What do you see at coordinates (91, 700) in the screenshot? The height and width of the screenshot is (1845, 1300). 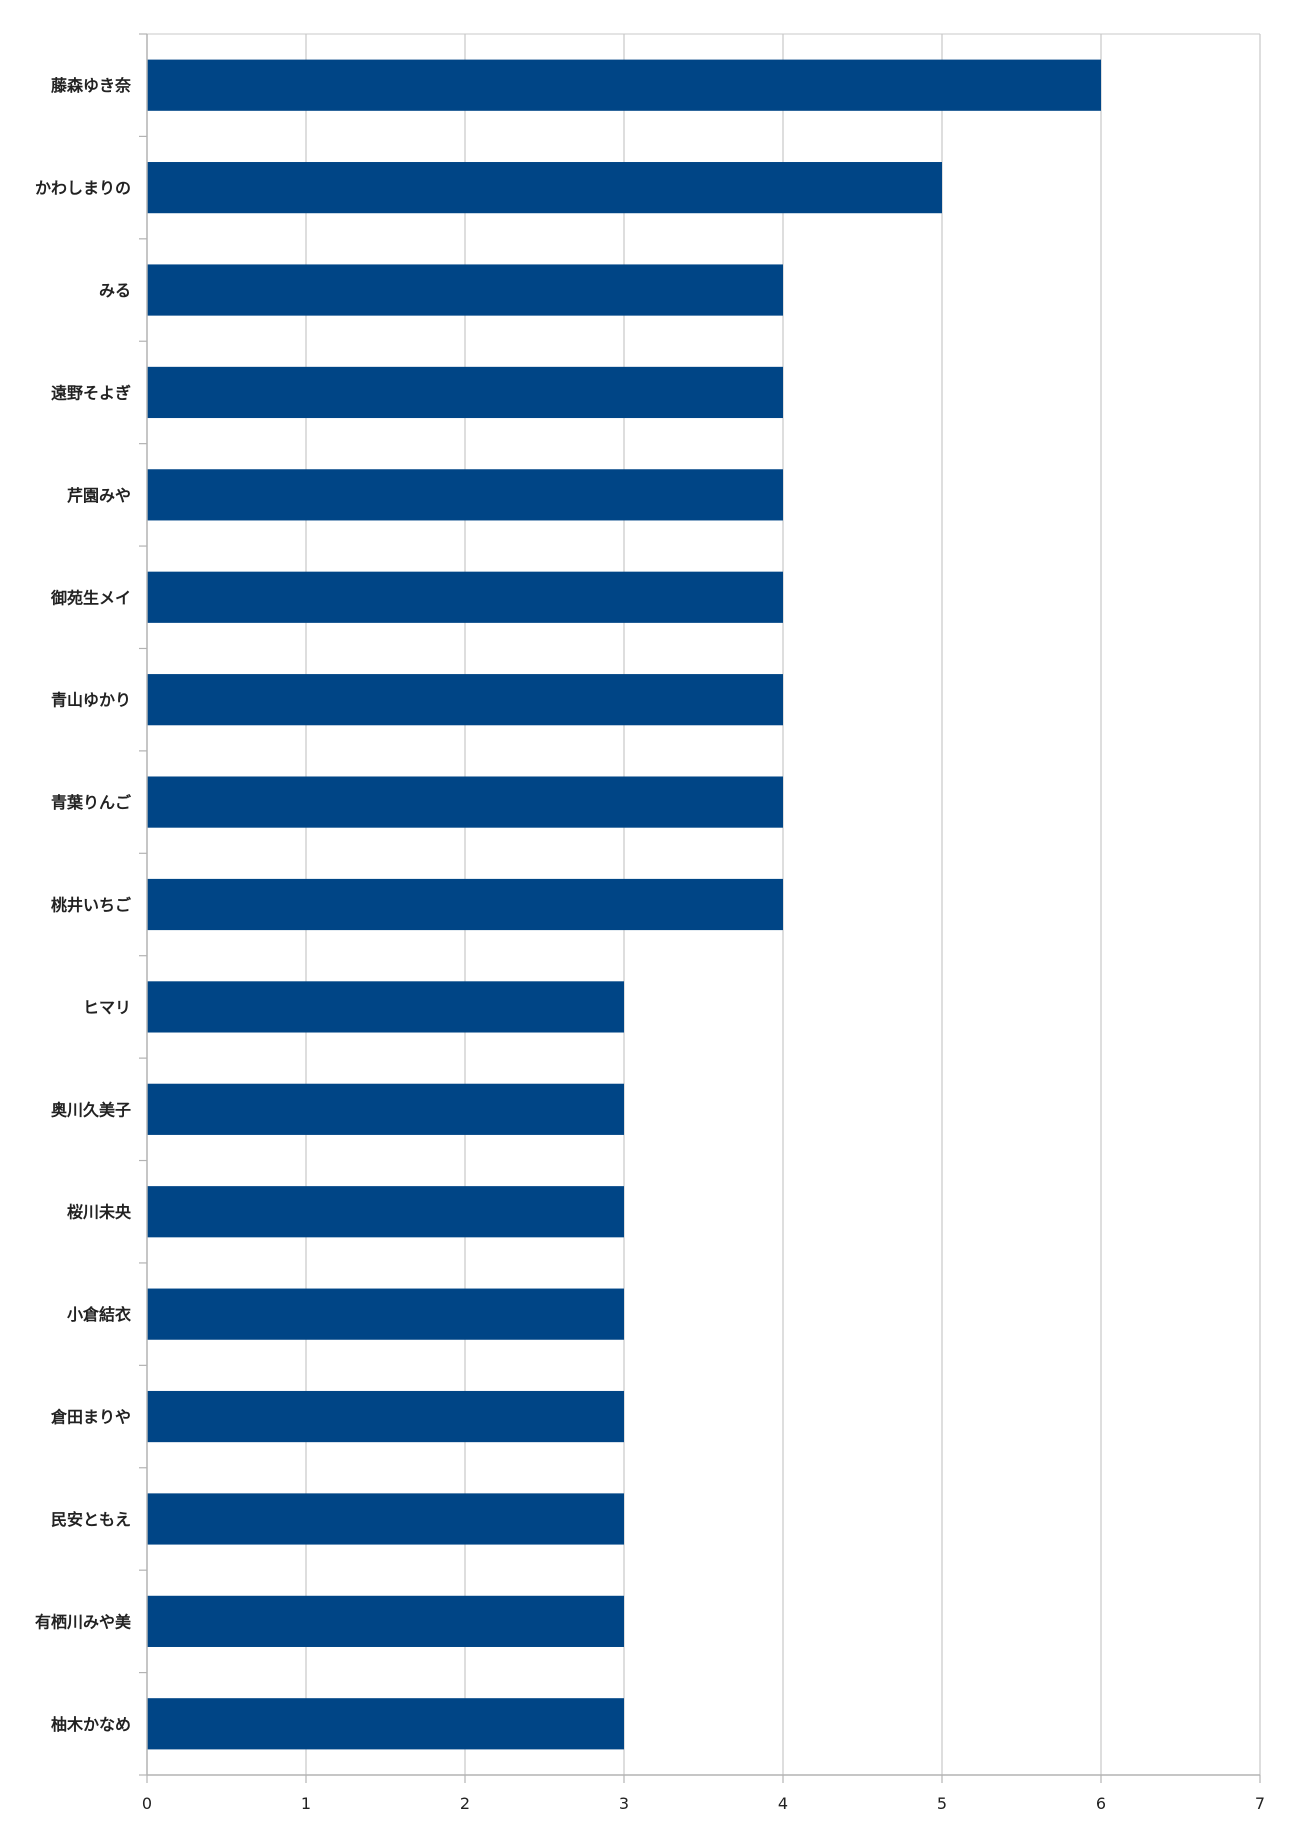 I see `category-label-7: 青山ゆかり` at bounding box center [91, 700].